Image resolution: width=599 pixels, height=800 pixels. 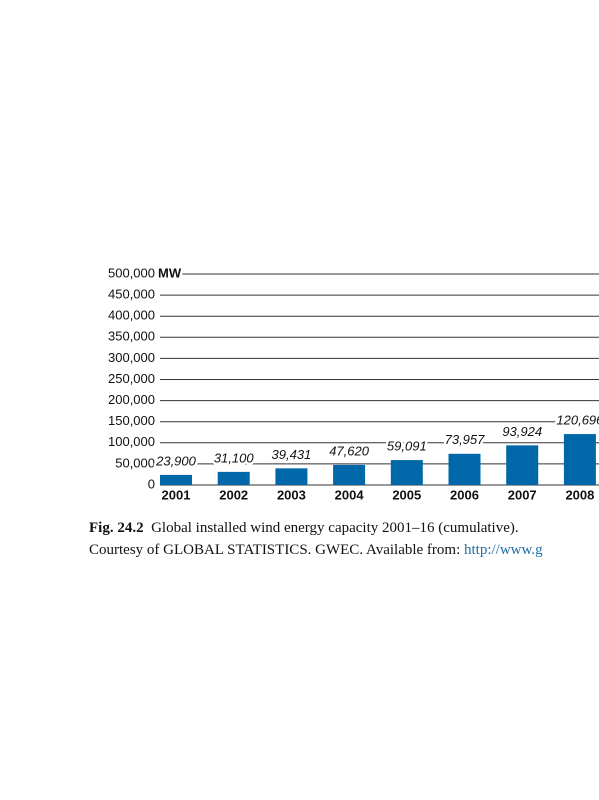 I want to click on value-label: 39,431, so click(x=292, y=454).